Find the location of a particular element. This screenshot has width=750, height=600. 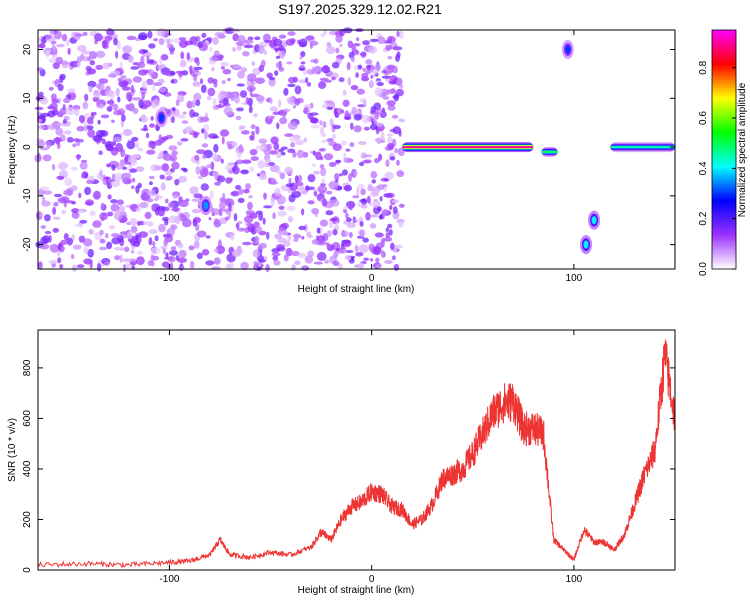

heatmap-ridge is located at coordinates (642, 147).